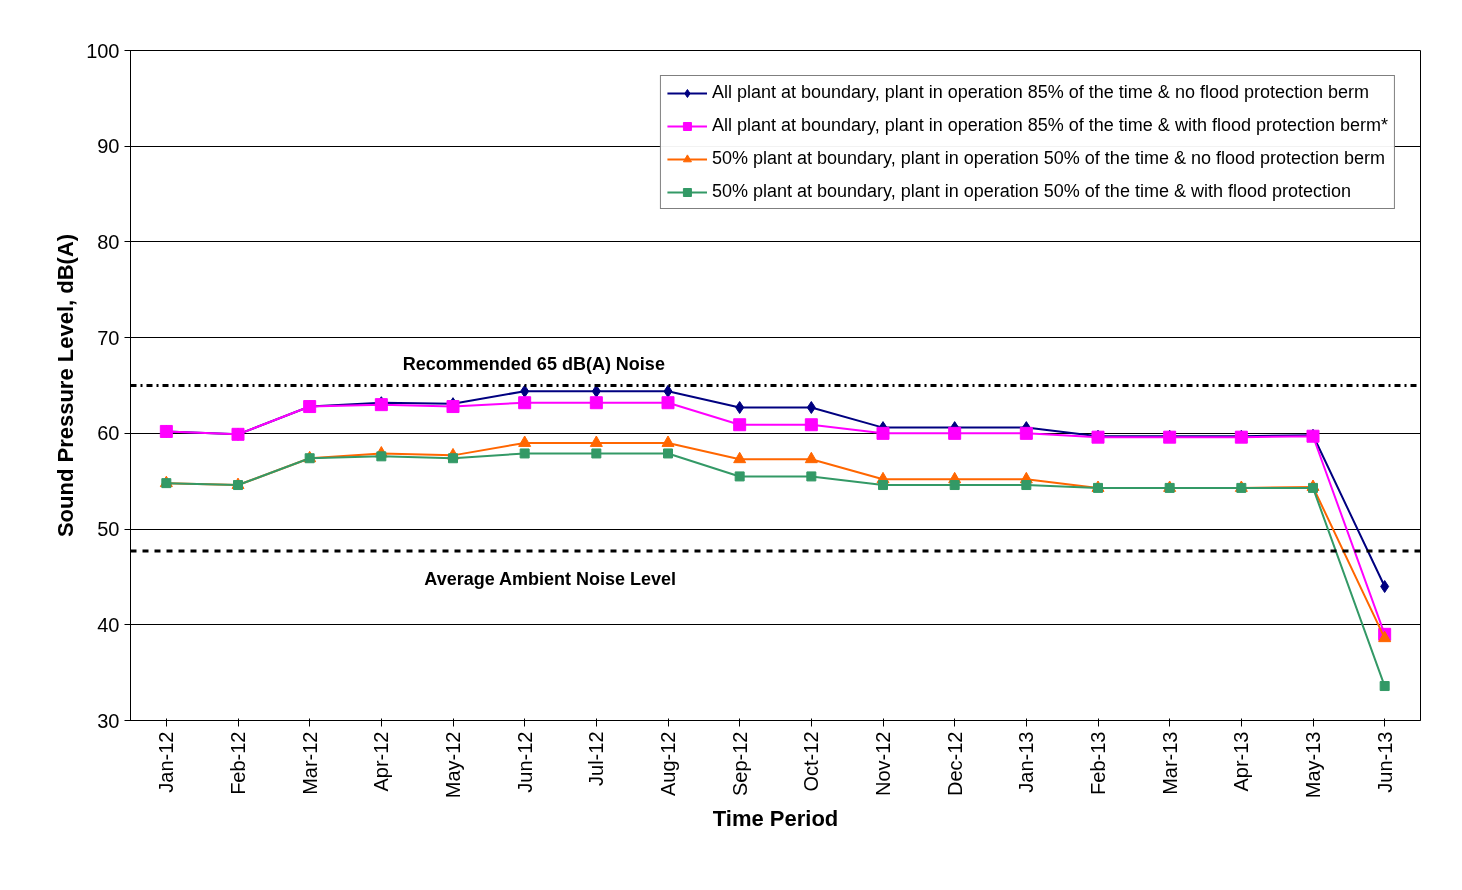 This screenshot has width=1462, height=890. What do you see at coordinates (1098, 763) in the screenshot?
I see `x-tick-label: Feb-13` at bounding box center [1098, 763].